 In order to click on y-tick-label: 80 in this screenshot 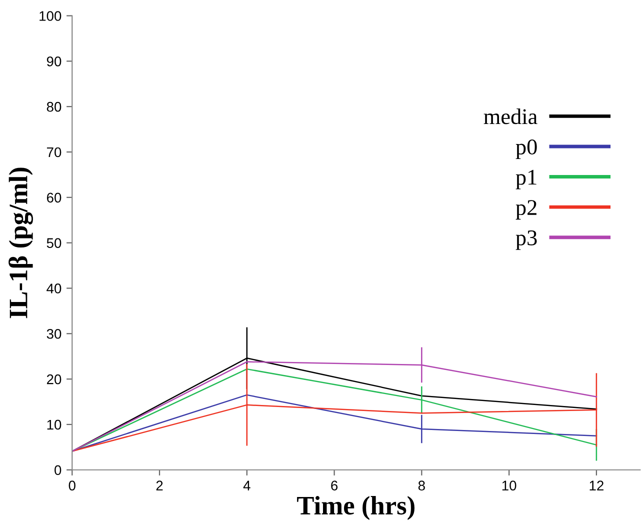, I will do `click(54, 107)`.